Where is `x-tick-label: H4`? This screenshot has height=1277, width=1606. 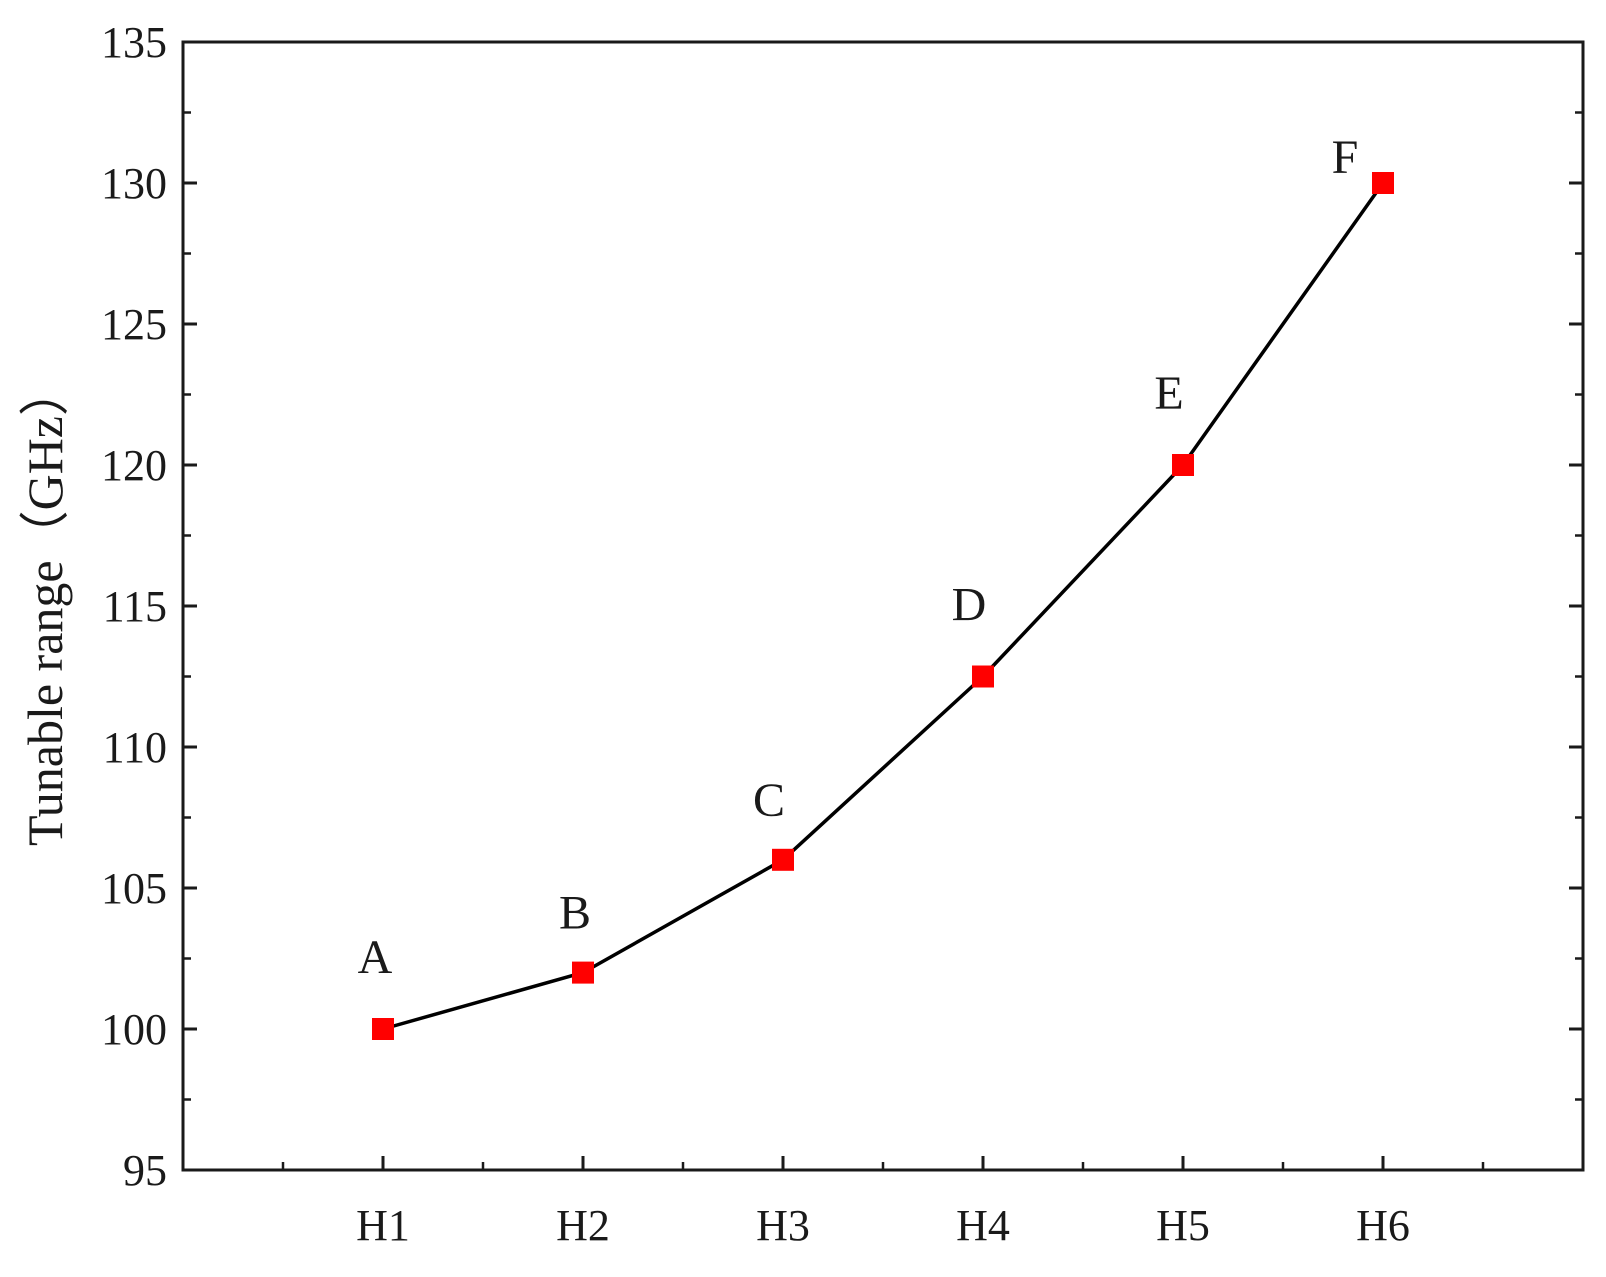 x-tick-label: H4 is located at coordinates (983, 1225).